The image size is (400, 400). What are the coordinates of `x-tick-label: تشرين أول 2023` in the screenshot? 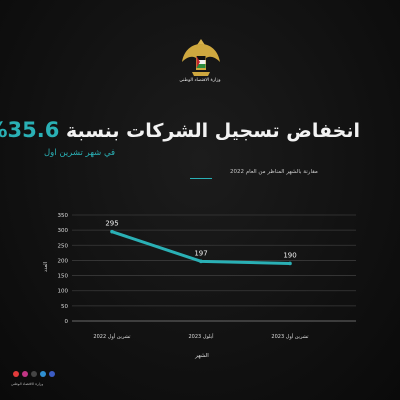 It's located at (290, 336).